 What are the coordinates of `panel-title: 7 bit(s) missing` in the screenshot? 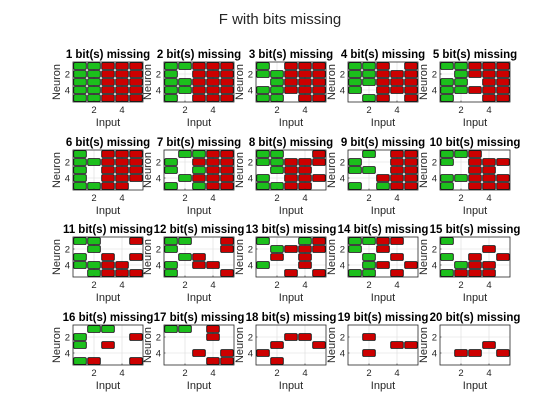 It's located at (199, 143).